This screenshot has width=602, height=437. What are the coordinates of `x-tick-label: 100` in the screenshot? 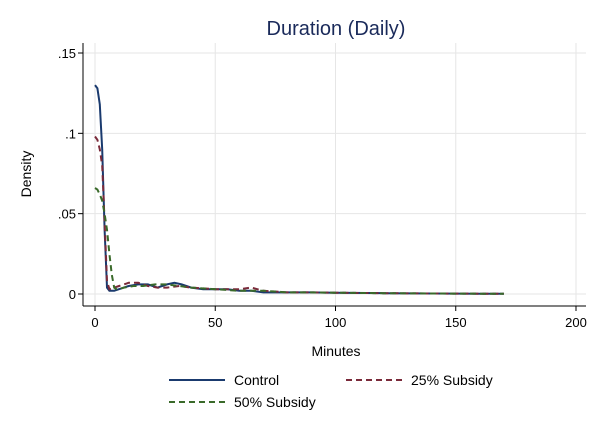 It's located at (336, 322).